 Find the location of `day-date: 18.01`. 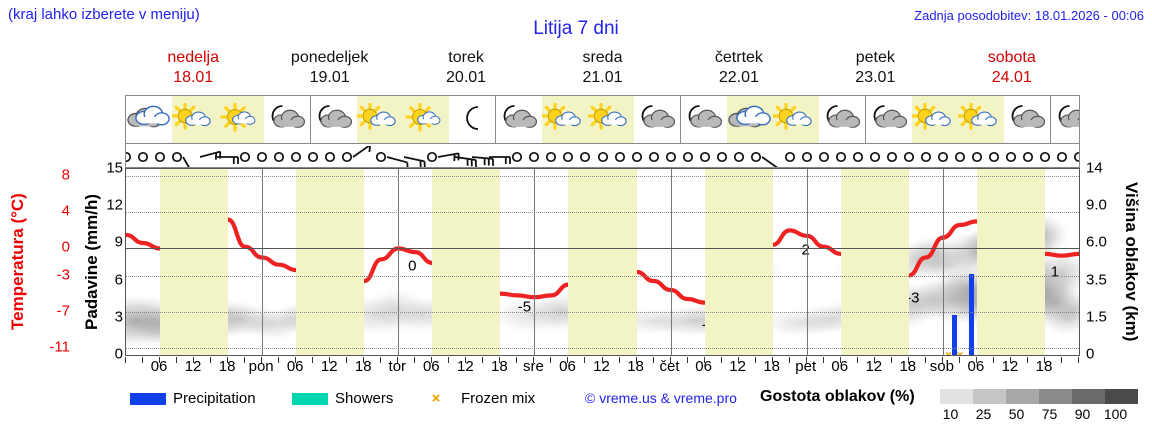

day-date: 18.01 is located at coordinates (193, 77).